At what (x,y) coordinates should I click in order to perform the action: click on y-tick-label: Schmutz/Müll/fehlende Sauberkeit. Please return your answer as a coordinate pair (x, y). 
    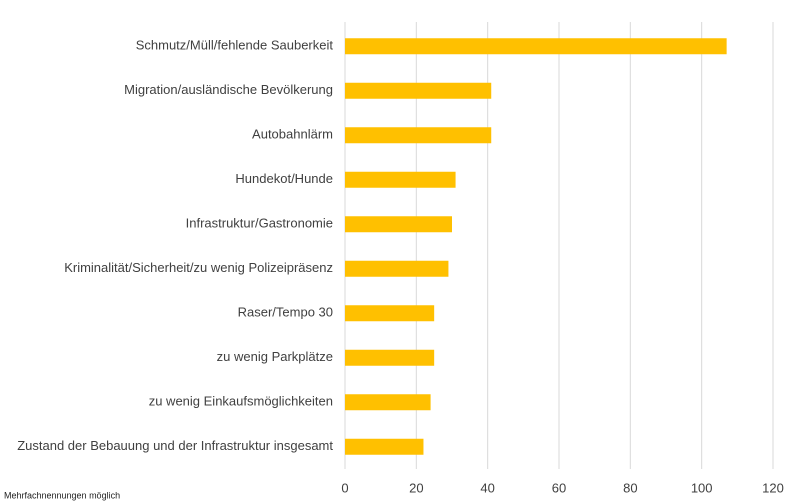
    Looking at the image, I should click on (235, 45).